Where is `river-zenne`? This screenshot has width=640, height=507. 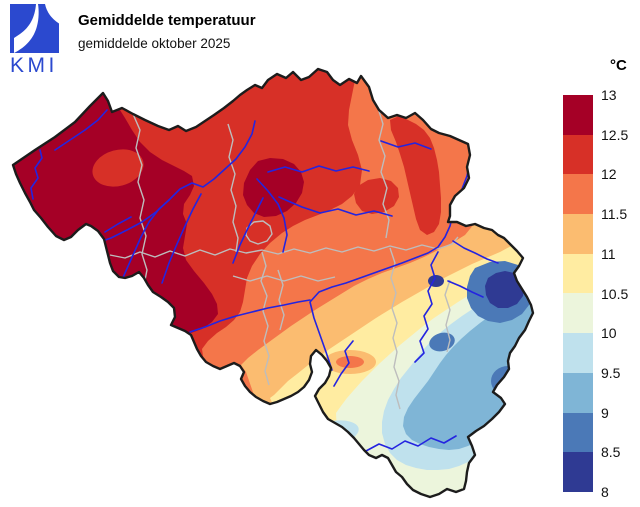
river-zenne is located at coordinates (248, 230).